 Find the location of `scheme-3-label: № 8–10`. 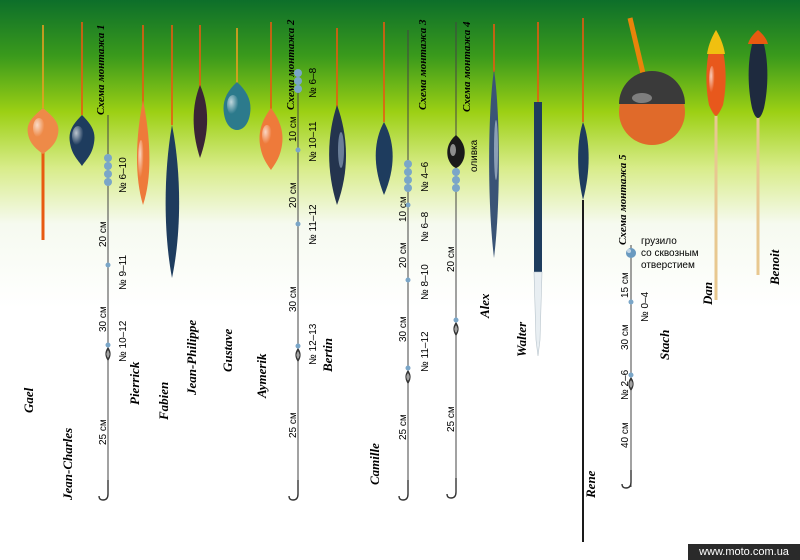

scheme-3-label: № 8–10 is located at coordinates (425, 282).